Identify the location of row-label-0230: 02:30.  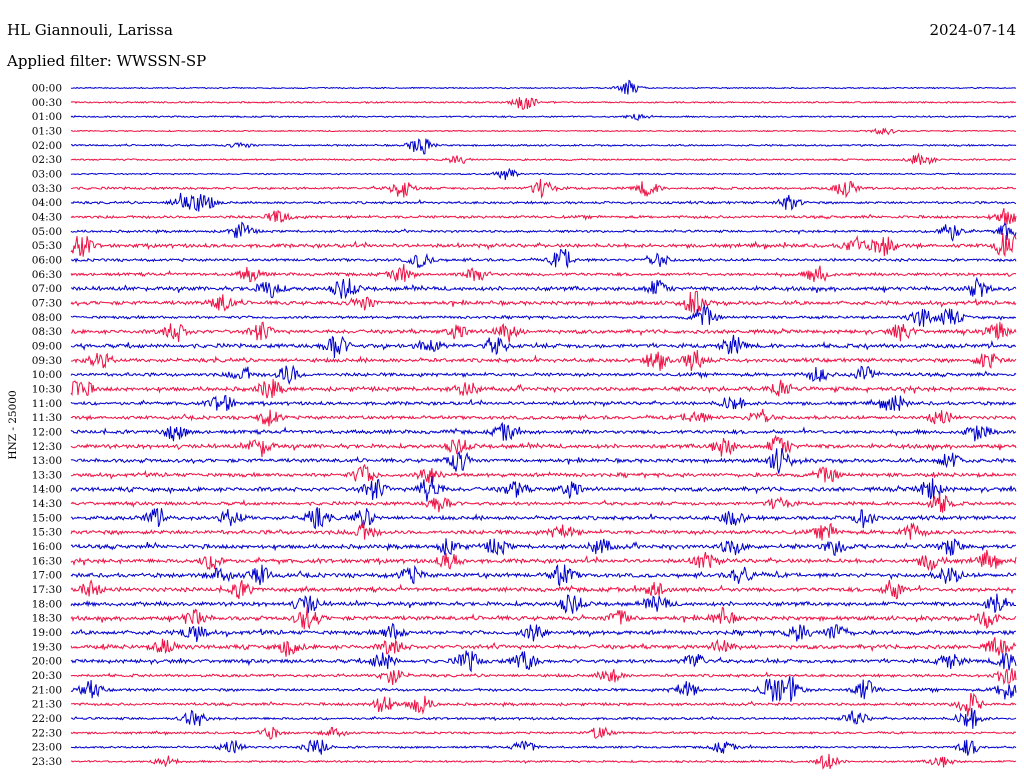
(47, 160).